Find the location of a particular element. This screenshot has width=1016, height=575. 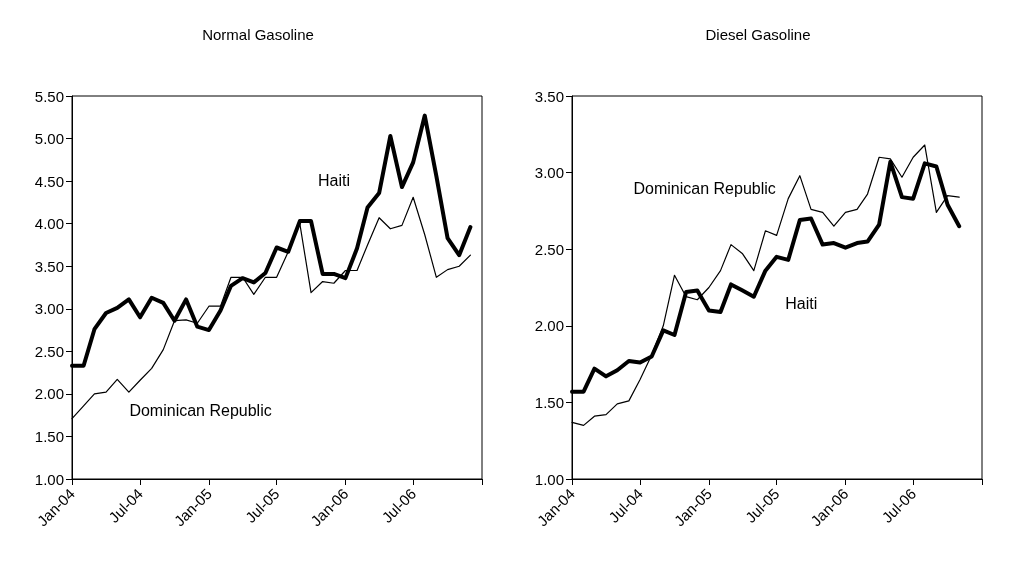

y-tick-label: 4.50 is located at coordinates (49, 181).